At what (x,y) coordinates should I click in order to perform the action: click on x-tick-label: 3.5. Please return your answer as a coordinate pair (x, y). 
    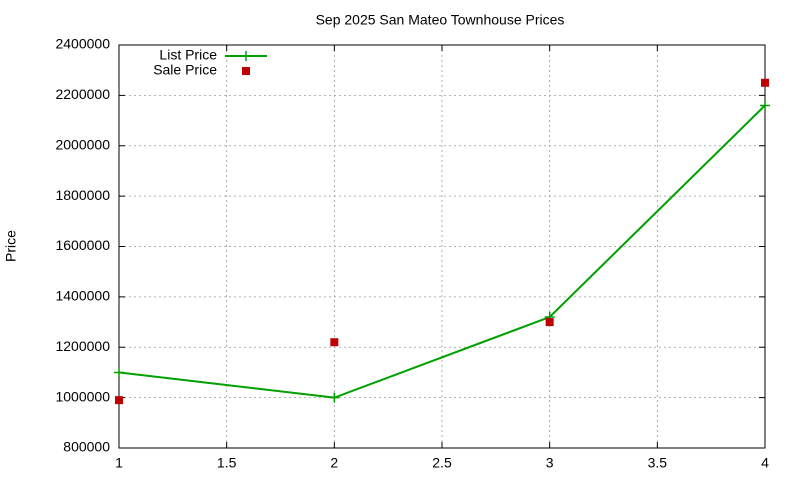
    Looking at the image, I should click on (658, 463).